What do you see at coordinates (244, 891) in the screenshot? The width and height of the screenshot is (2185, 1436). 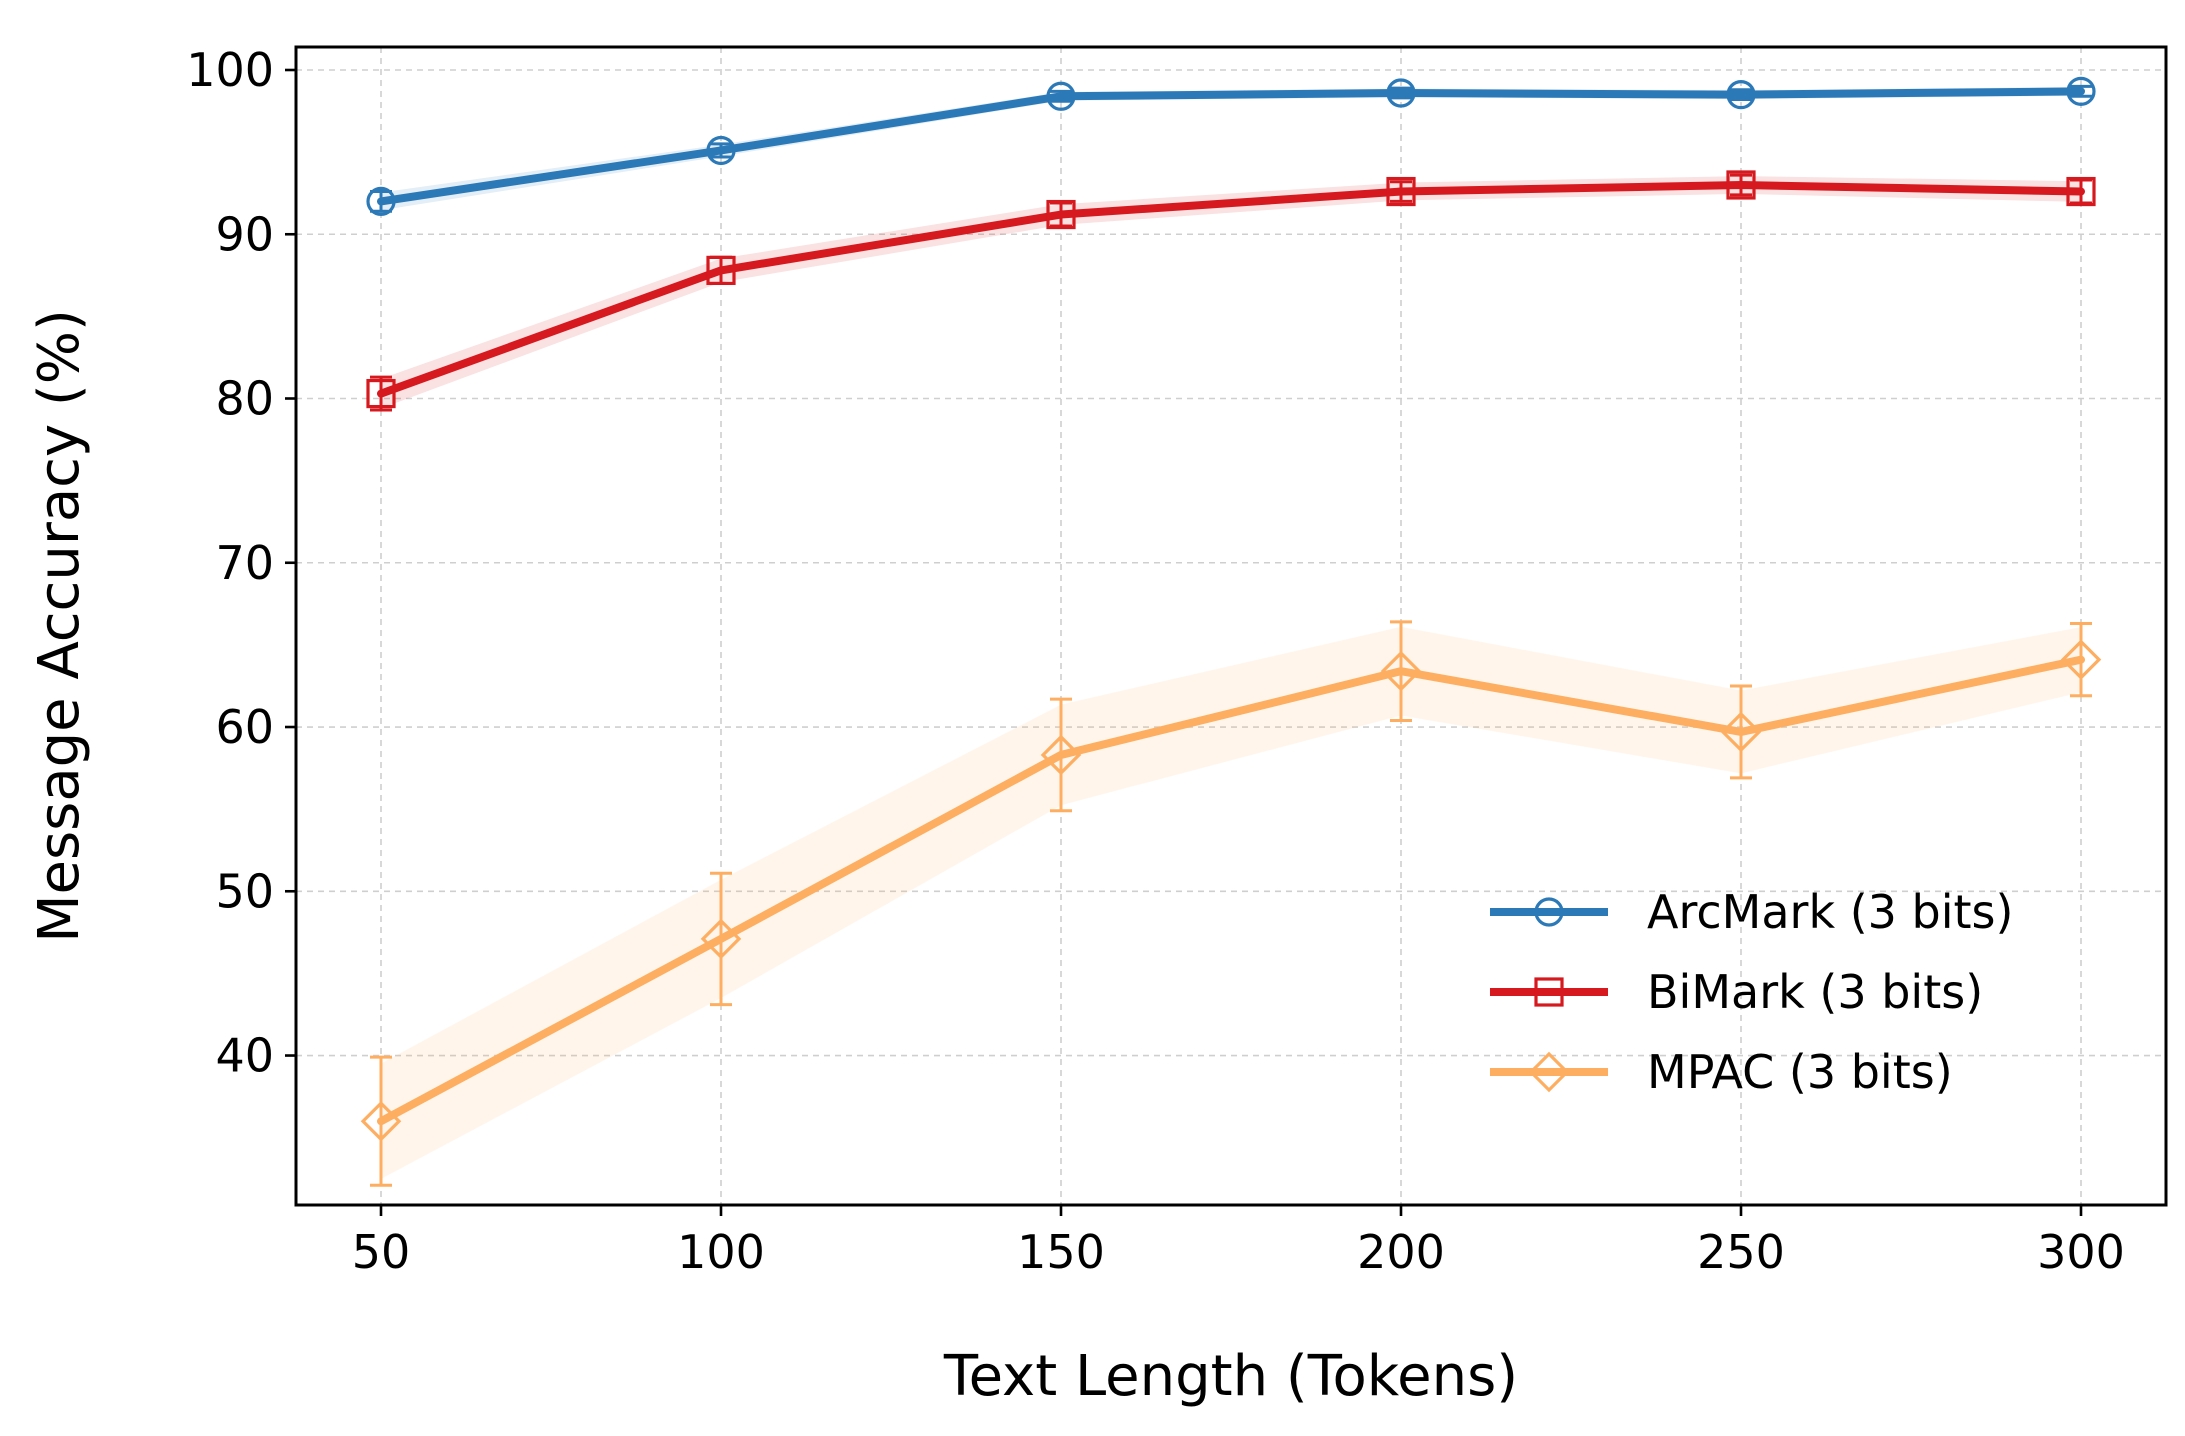 I see `y-tick-label: 50` at bounding box center [244, 891].